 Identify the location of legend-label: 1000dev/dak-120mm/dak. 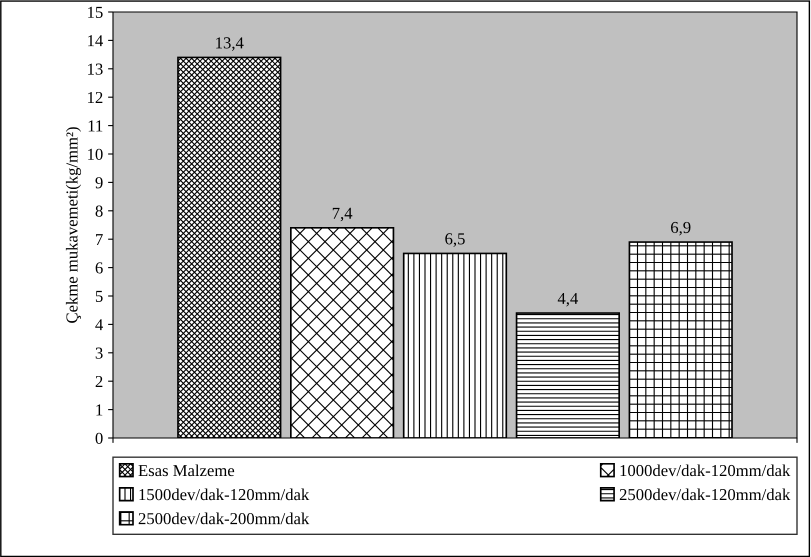
(705, 470).